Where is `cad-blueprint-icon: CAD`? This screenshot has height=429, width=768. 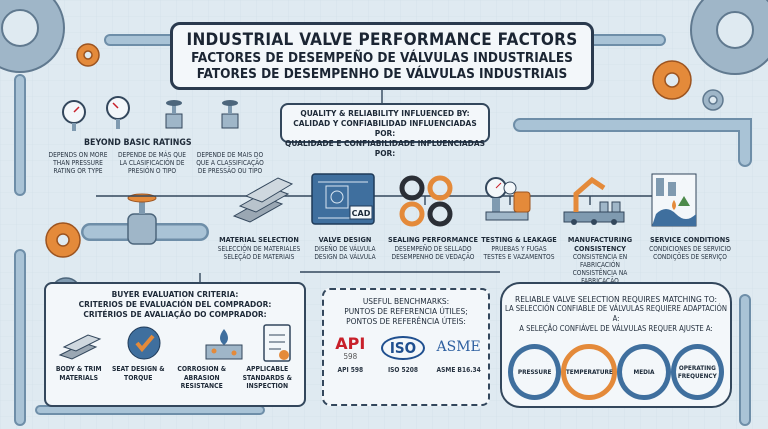 cad-blueprint-icon: CAD is located at coordinates (343, 199).